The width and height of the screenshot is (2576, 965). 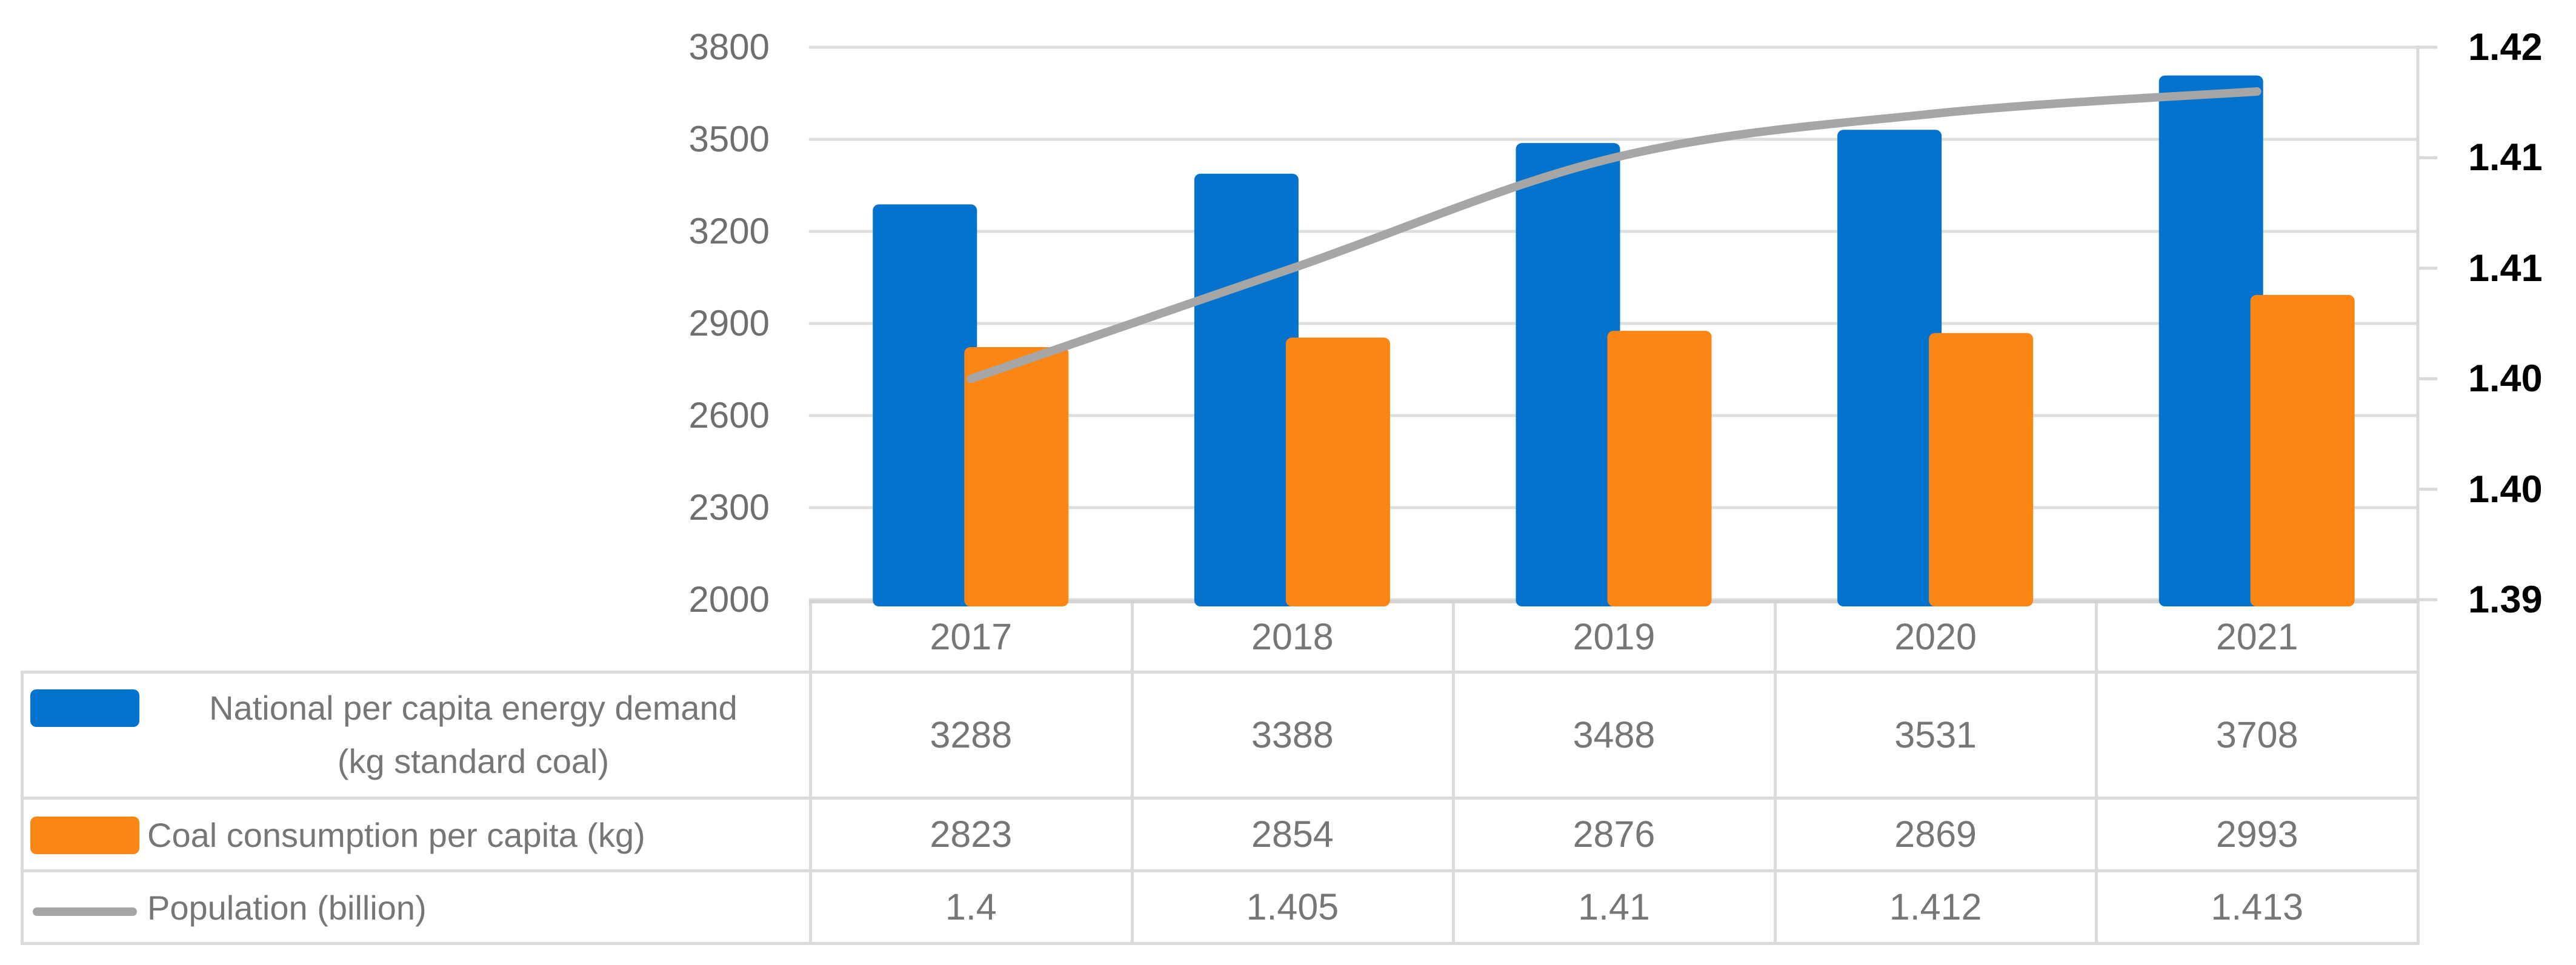 I want to click on left-axis-tick-label: 3800, so click(x=729, y=47).